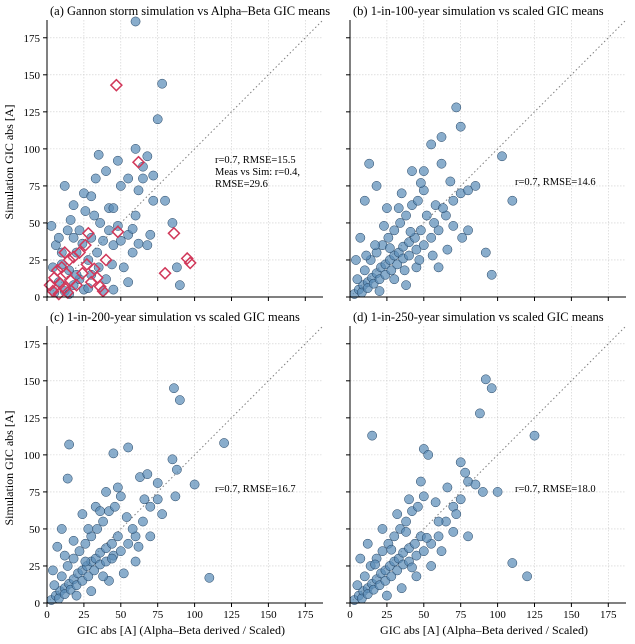  Describe the element at coordinates (9, 468) in the screenshot. I see `y-axis-label-bottom: Simulation GIC abs [A]` at that location.